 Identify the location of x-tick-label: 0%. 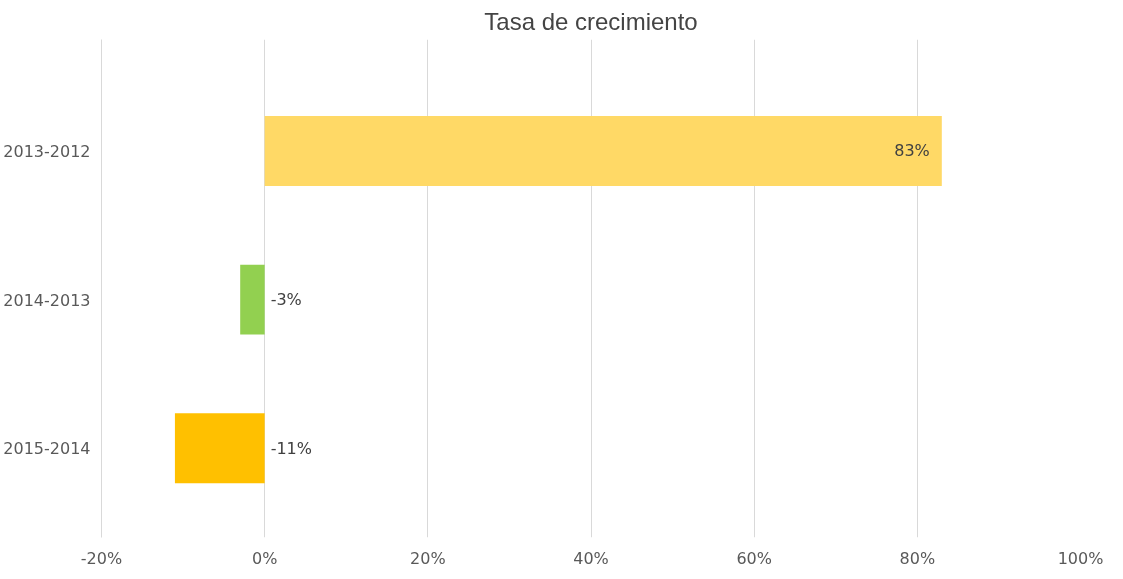
(264, 558).